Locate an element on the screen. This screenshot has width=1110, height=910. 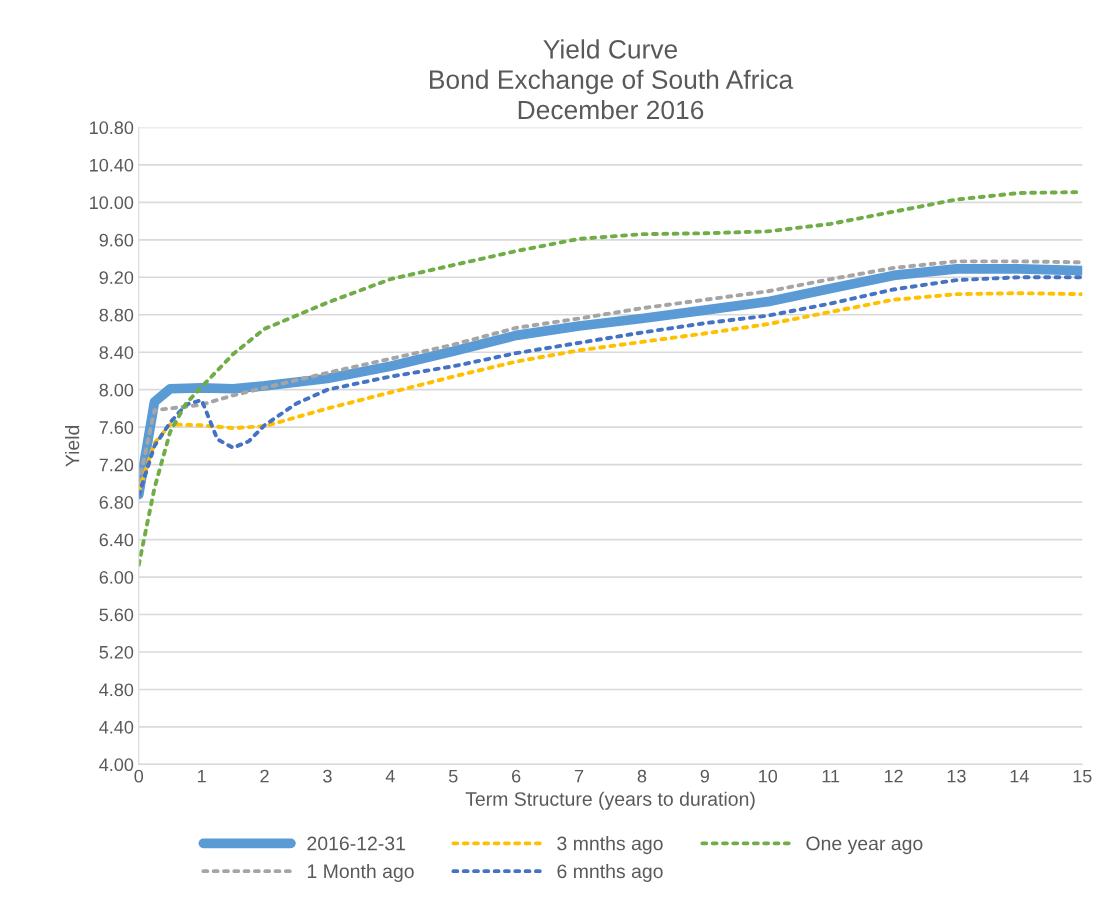
y-axis-title: Yield is located at coordinates (72, 446).